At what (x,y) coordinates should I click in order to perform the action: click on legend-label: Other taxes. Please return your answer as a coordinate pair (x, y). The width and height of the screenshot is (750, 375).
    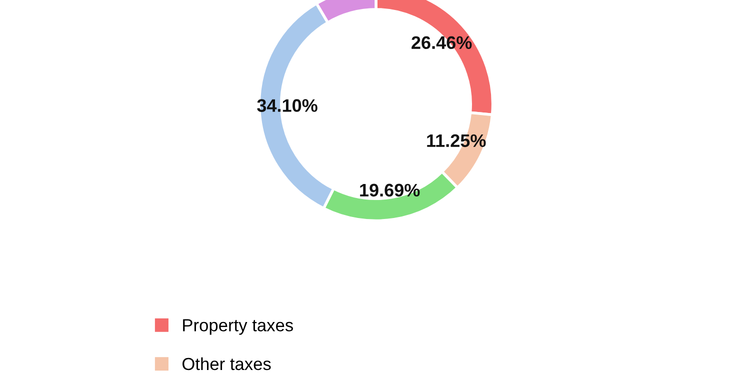
    Looking at the image, I should click on (226, 363).